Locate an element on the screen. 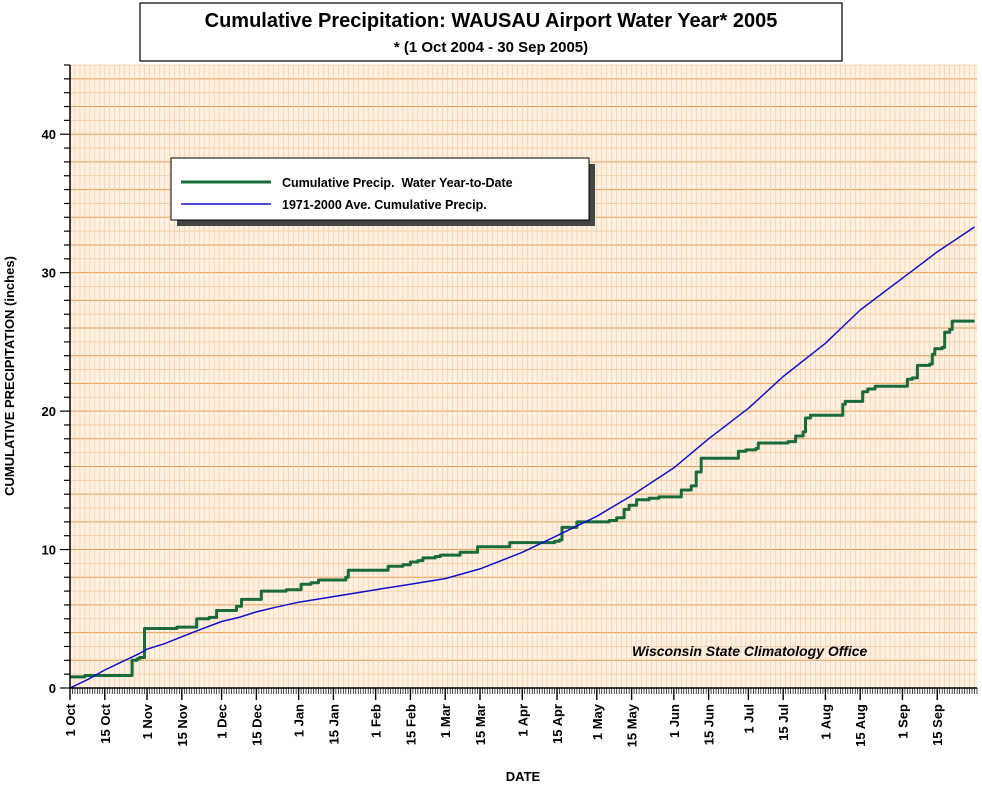 Image resolution: width=982 pixels, height=786 pixels. y-tick-label: 30 is located at coordinates (49, 273).